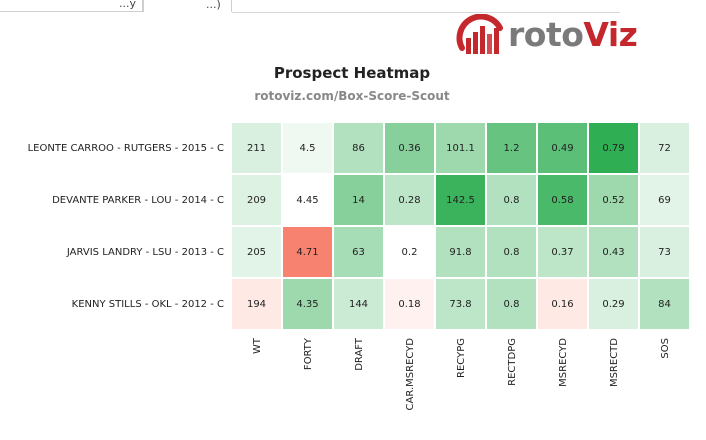 The image size is (706, 440). Describe the element at coordinates (665, 348) in the screenshot. I see `column-label: SOS` at that location.